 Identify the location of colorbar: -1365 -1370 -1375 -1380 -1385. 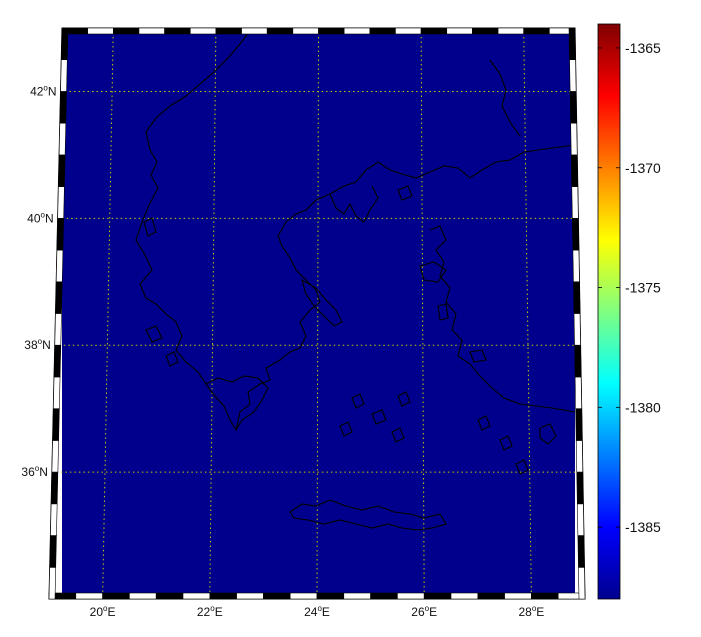
(629, 311).